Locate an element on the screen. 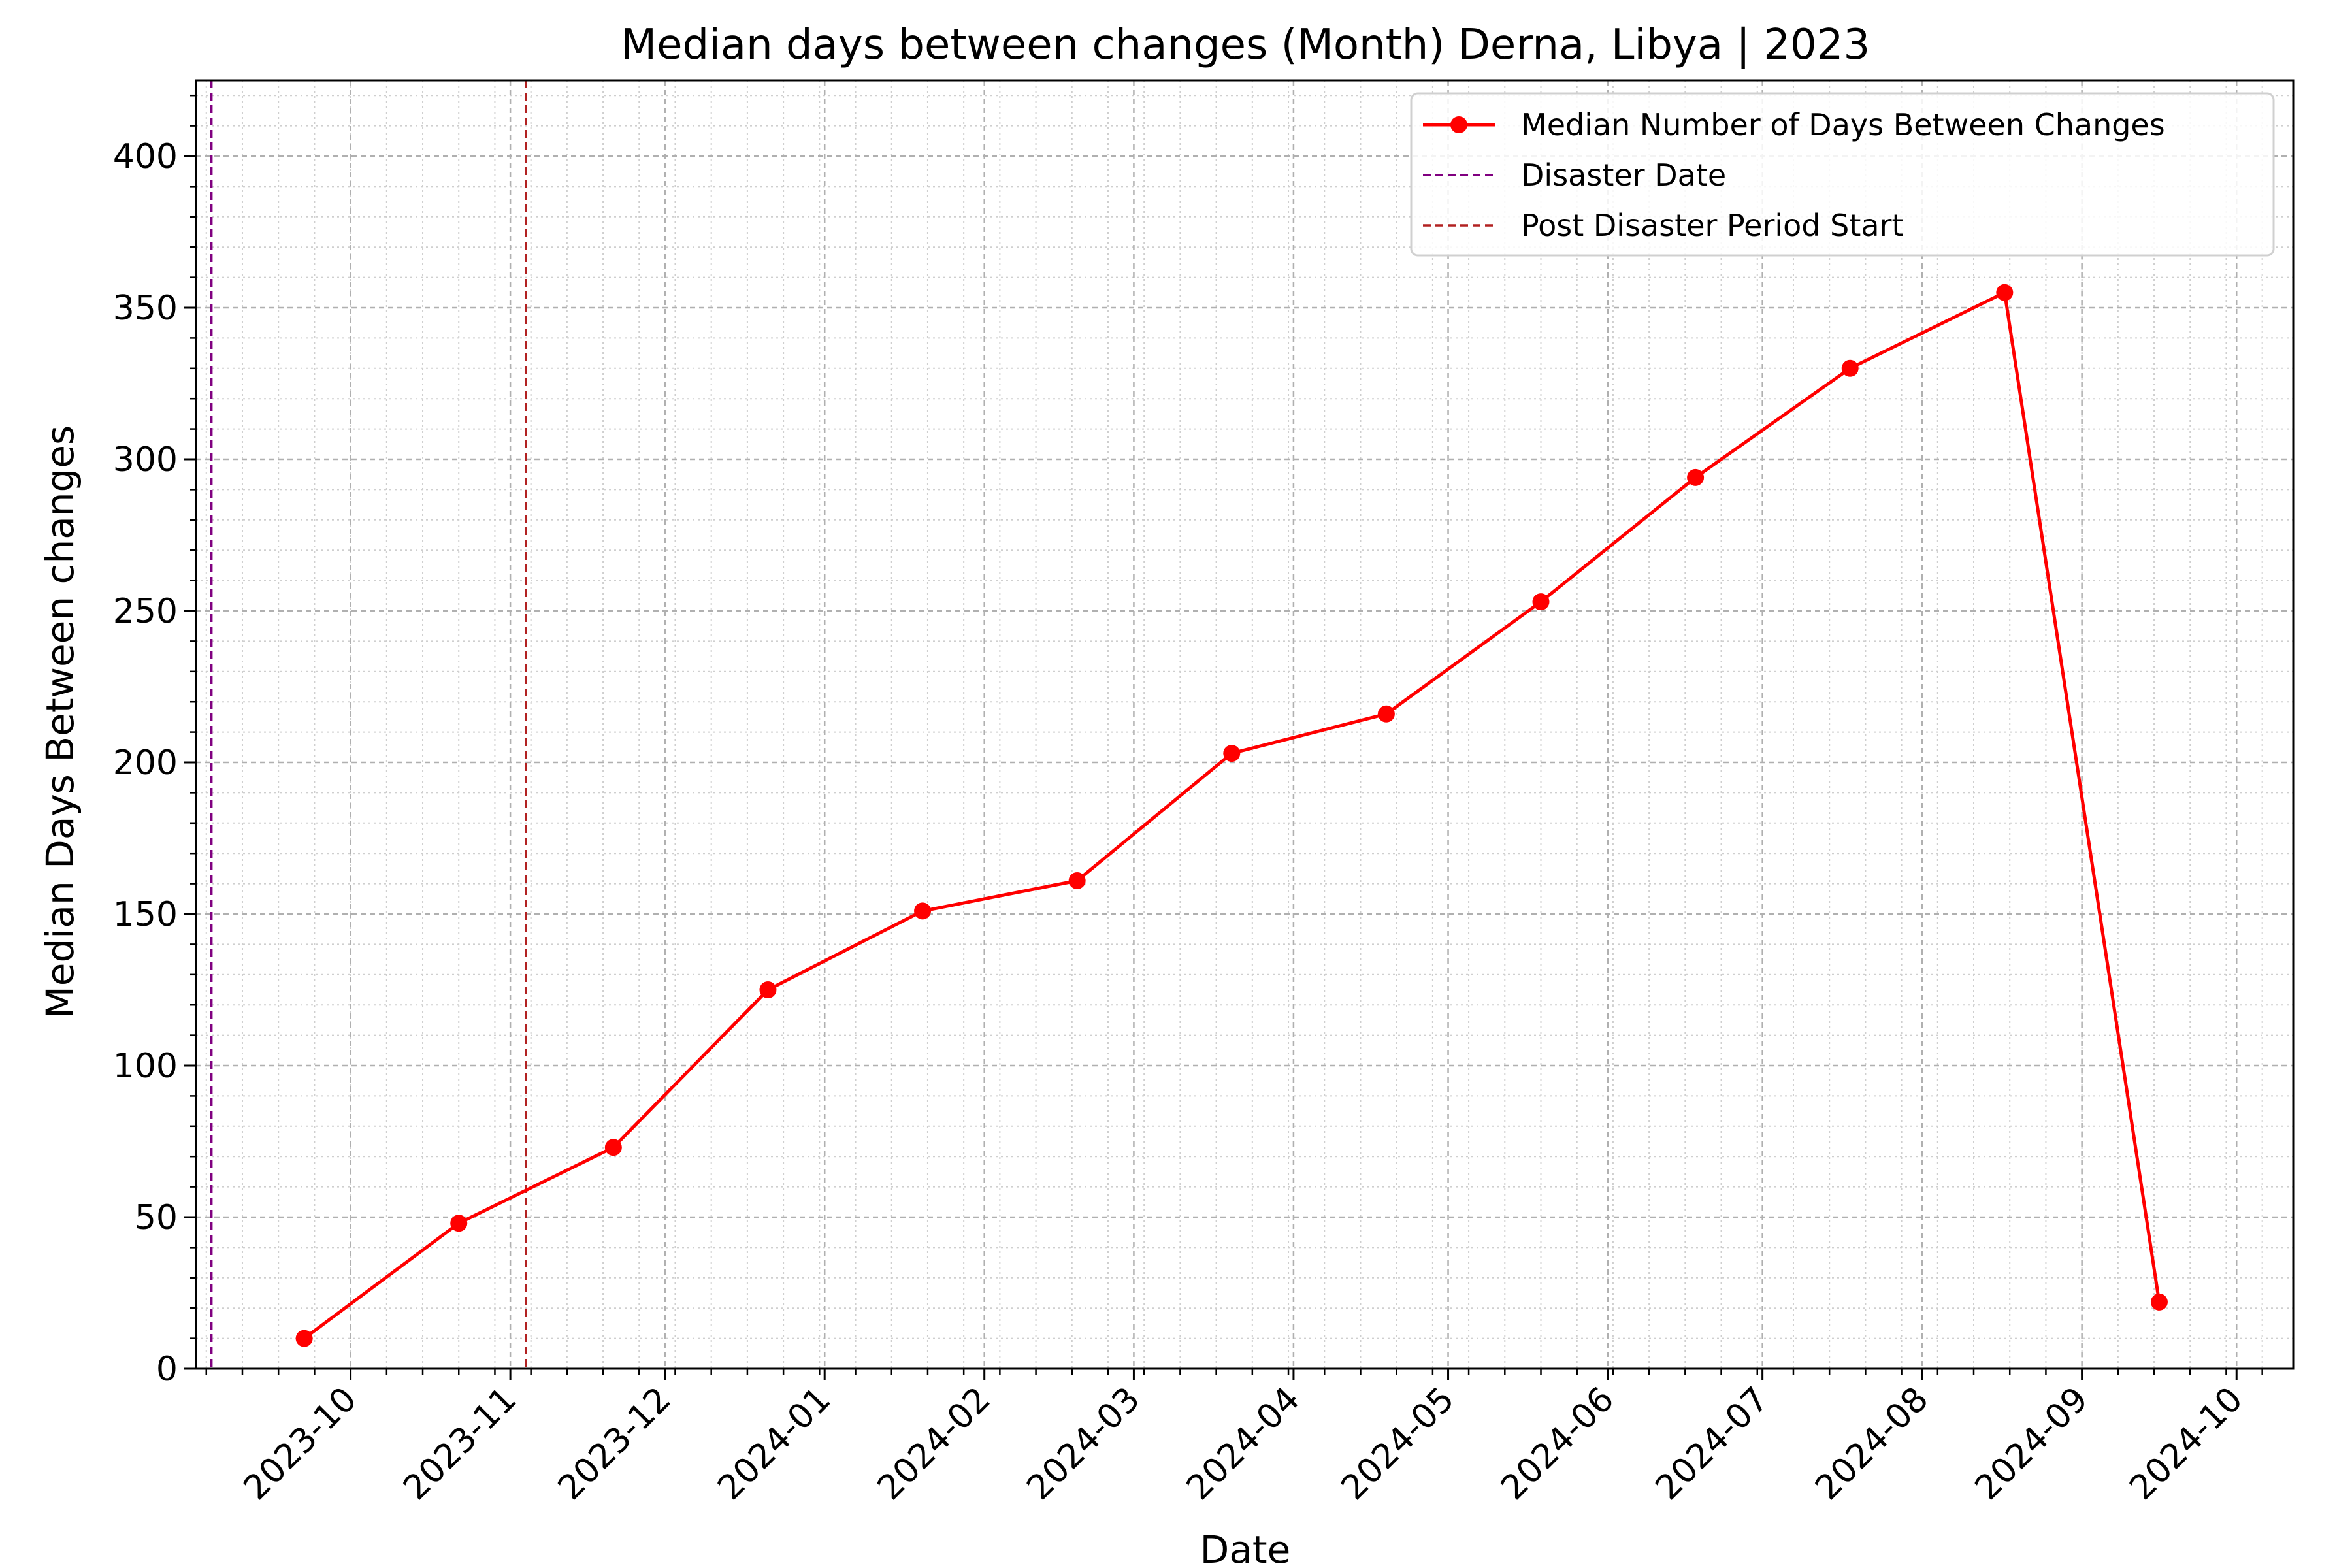 This screenshot has width=2352, height=1568. legend-label: Post Disaster Period Start is located at coordinates (1712, 225).